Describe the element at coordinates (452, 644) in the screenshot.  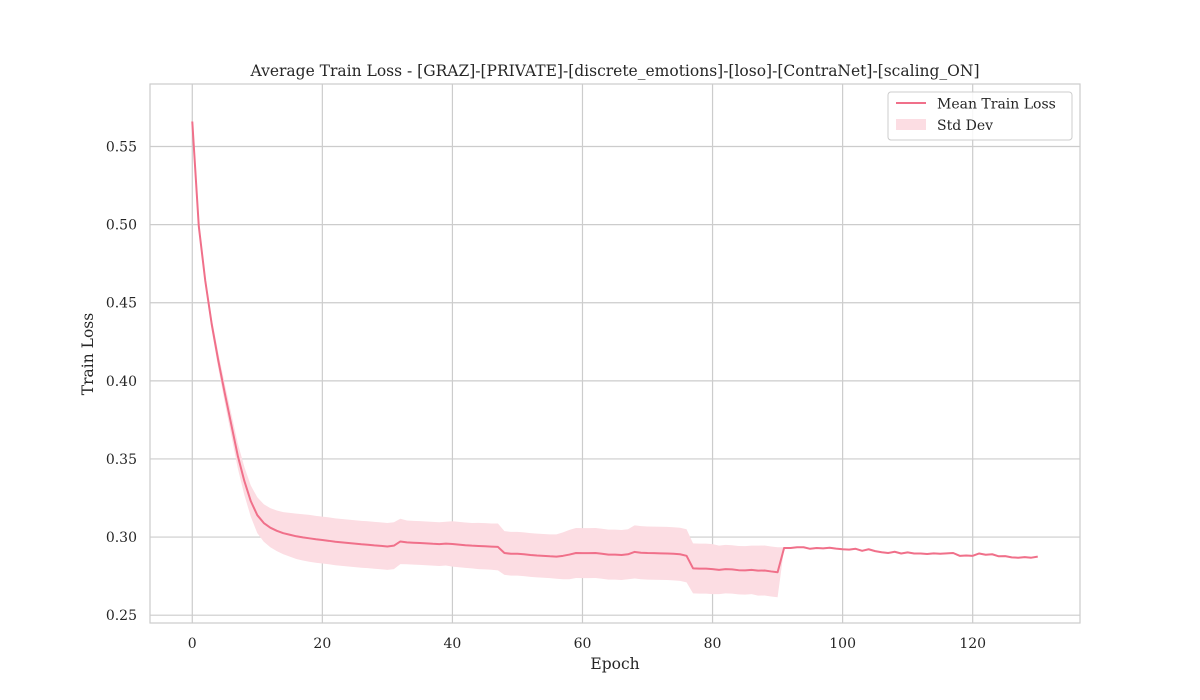
I see `x-tick-label: 40` at that location.